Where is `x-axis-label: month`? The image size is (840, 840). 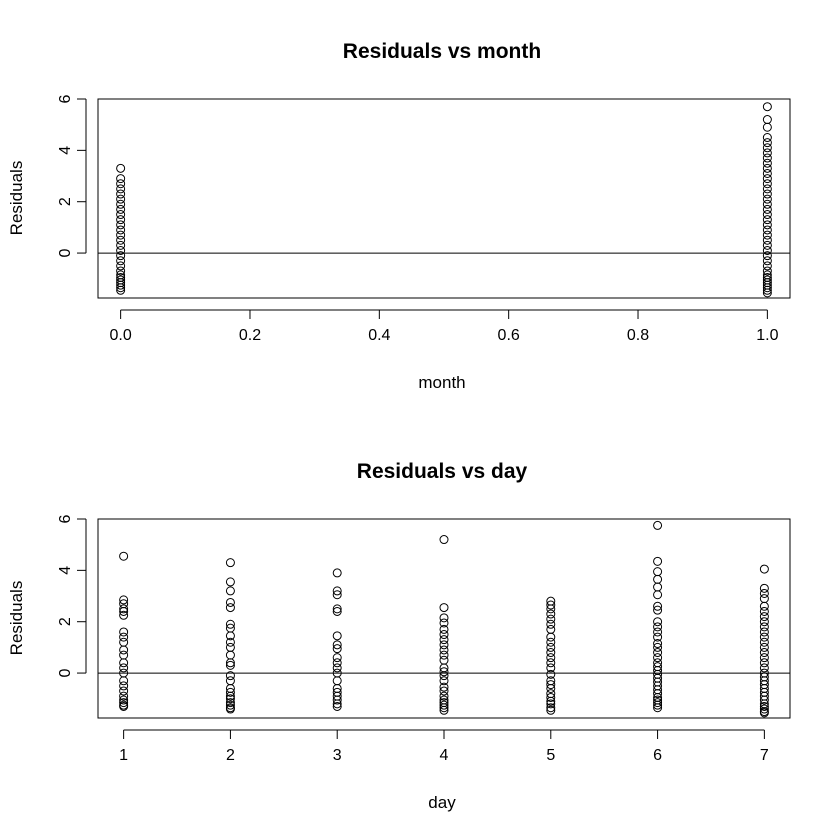 x-axis-label: month is located at coordinates (441, 382).